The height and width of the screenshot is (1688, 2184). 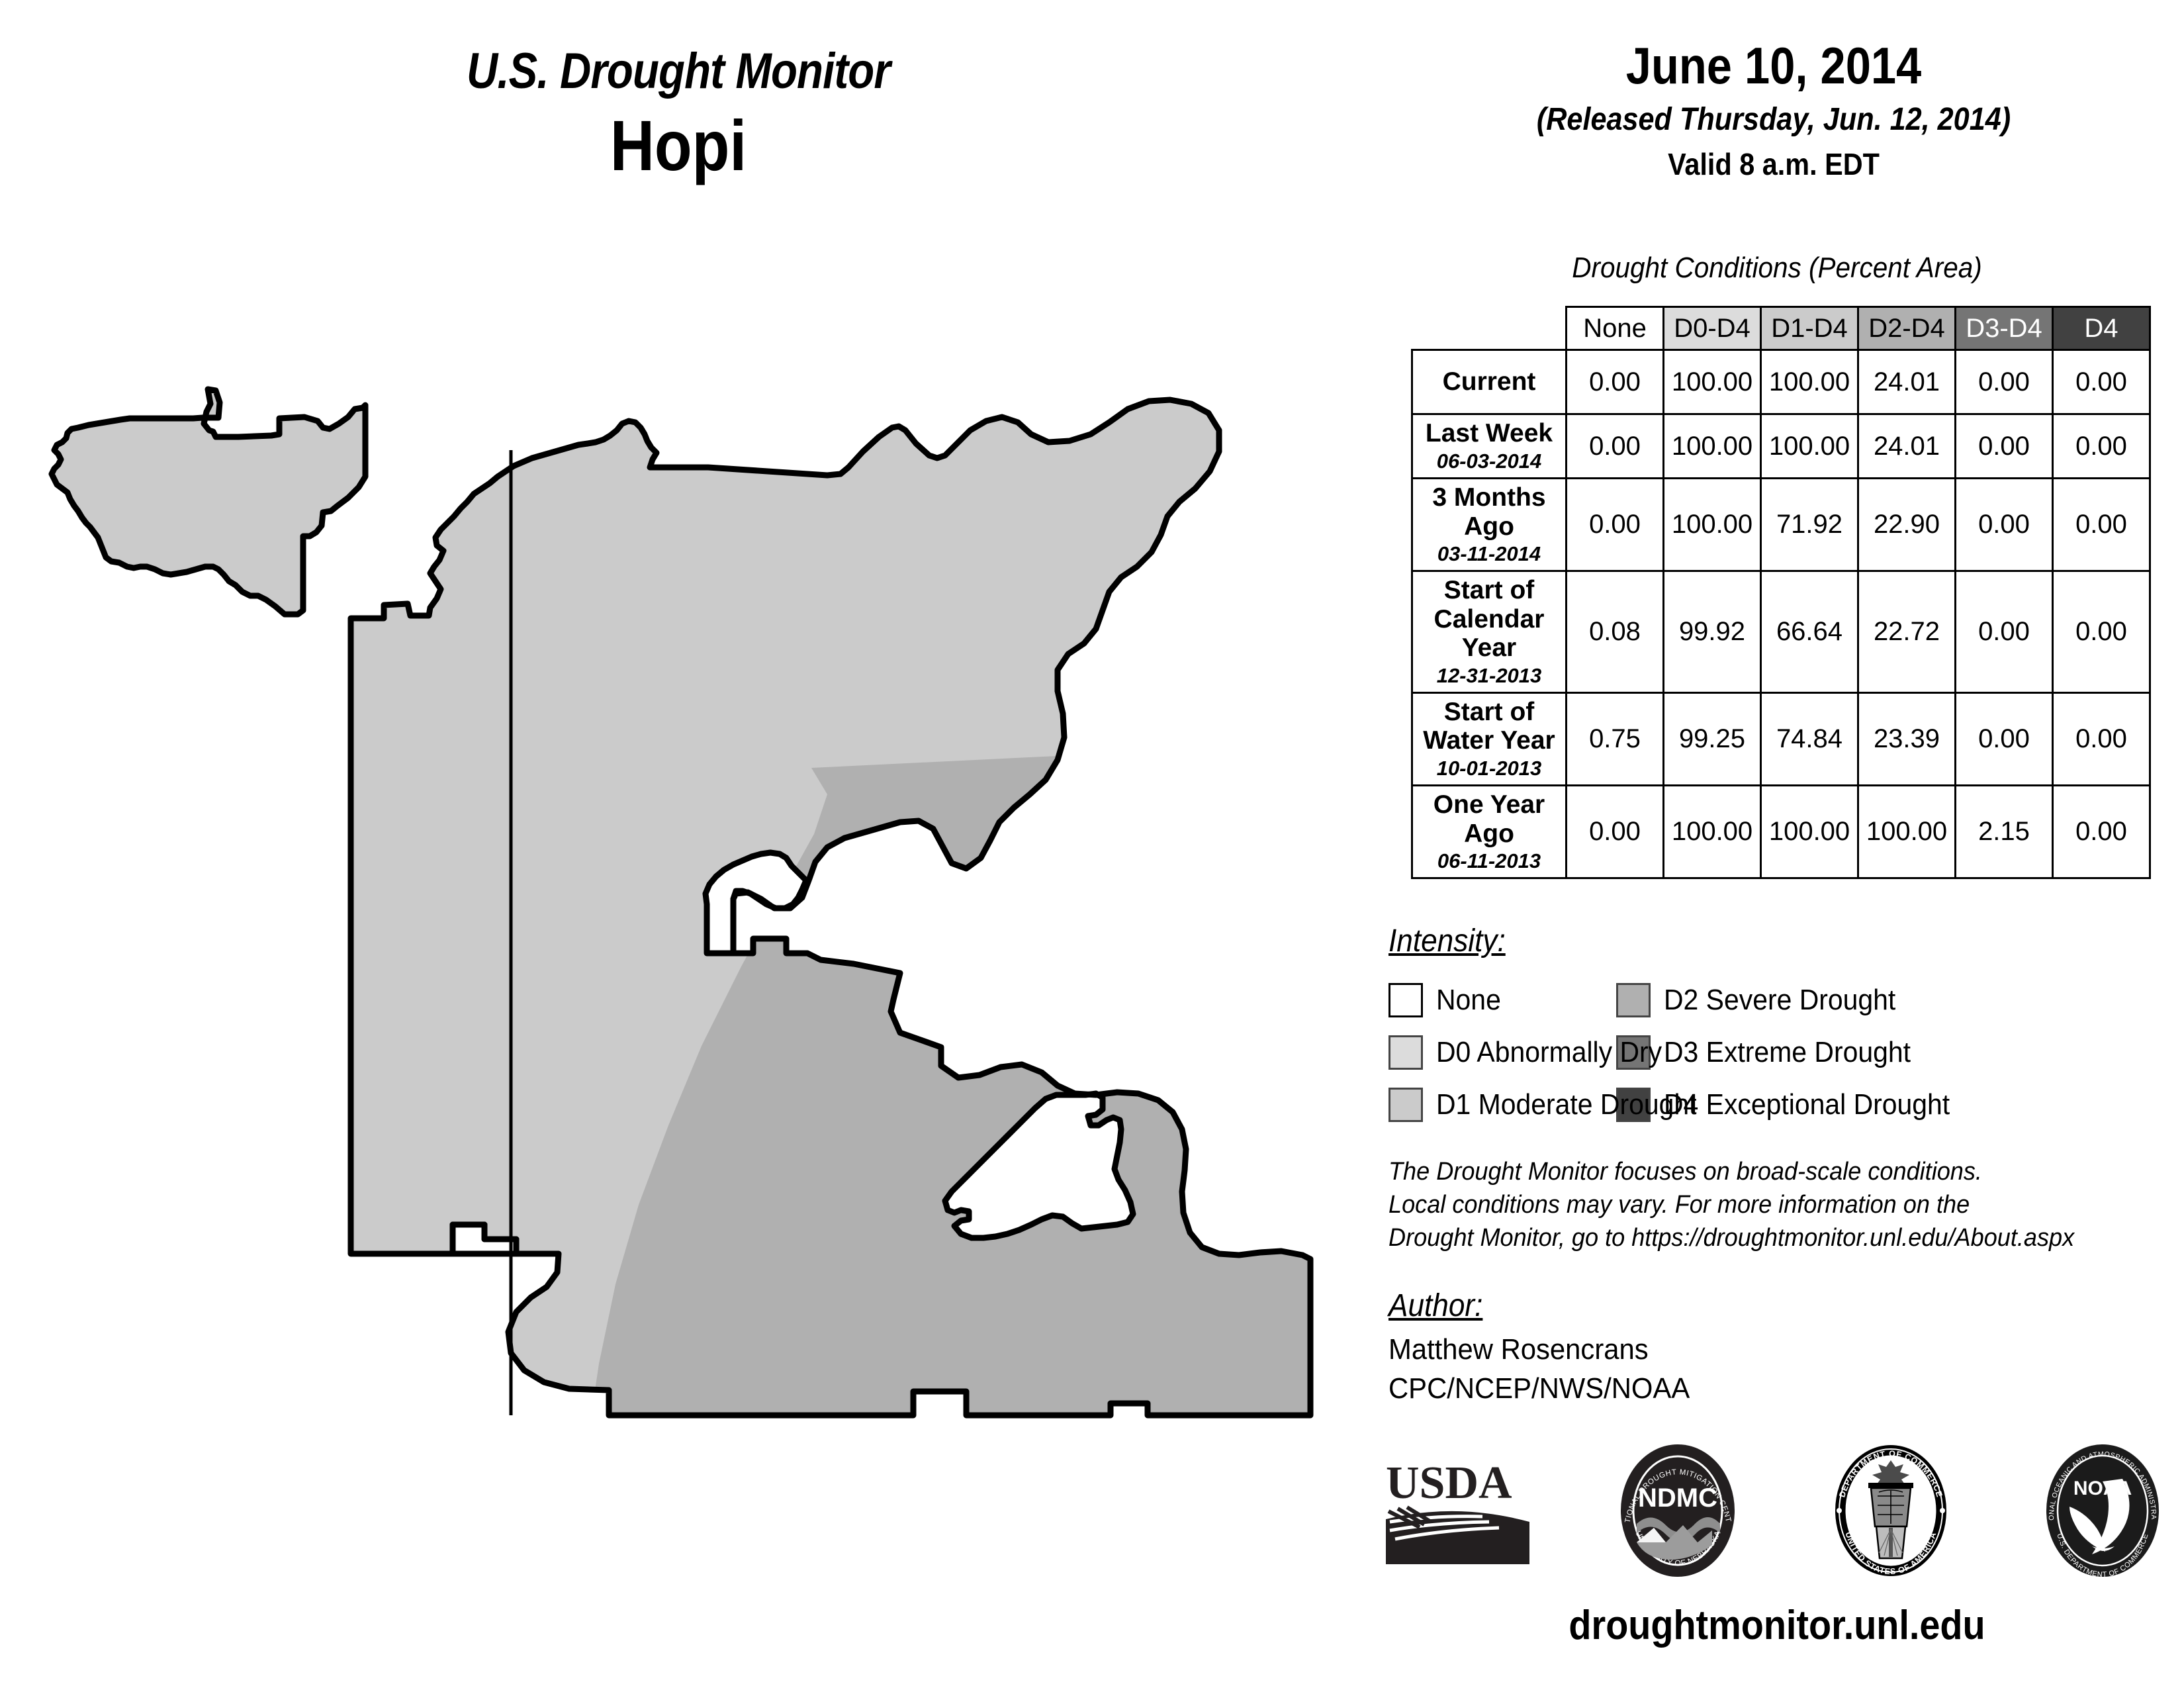 What do you see at coordinates (1774, 164) in the screenshot?
I see `valid-time: Valid 8 a.m. EDT` at bounding box center [1774, 164].